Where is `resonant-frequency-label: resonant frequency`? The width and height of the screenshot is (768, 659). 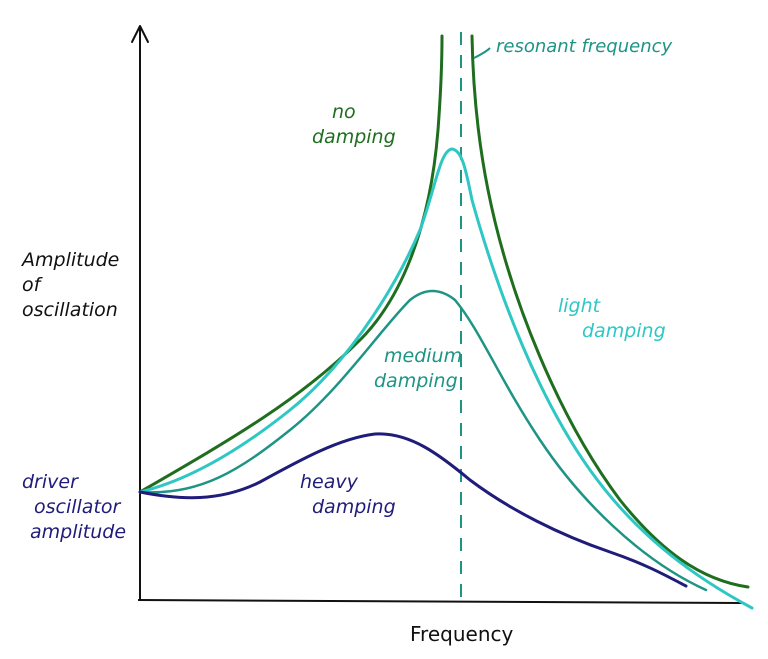 resonant-frequency-label: resonant frequency is located at coordinates (584, 46).